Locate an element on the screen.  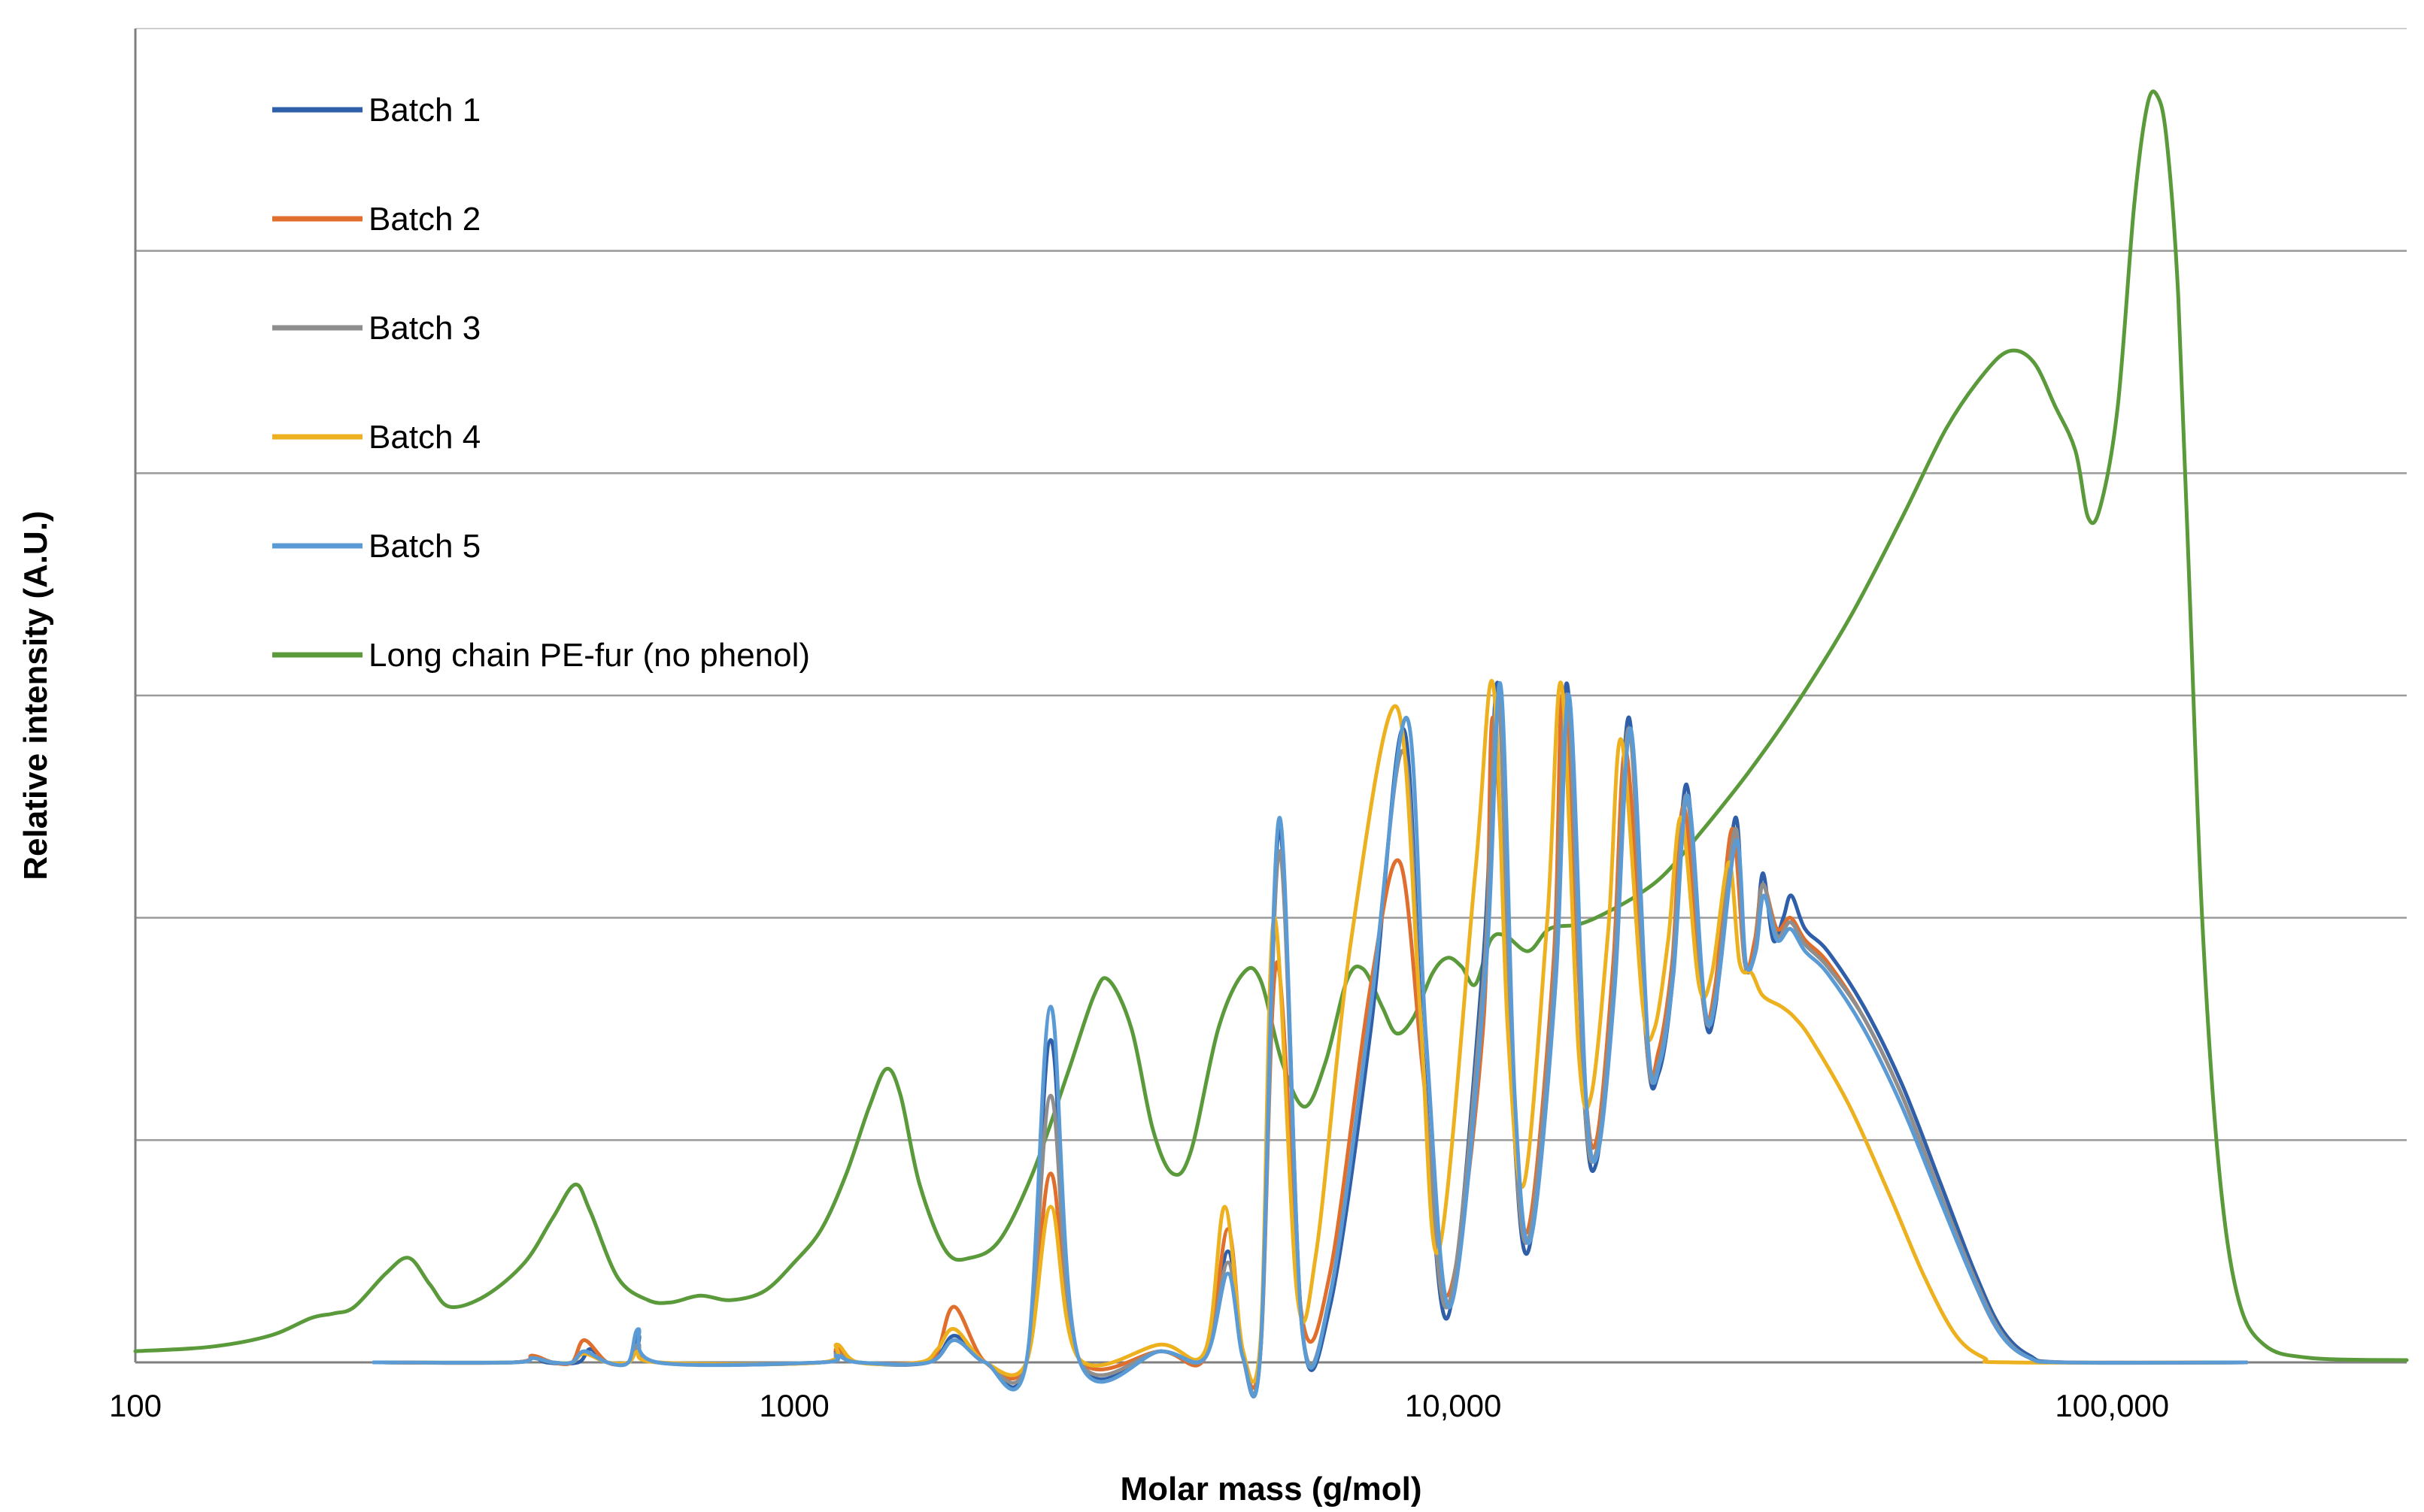
legend-label-3: Batch 3 is located at coordinates (425, 328).